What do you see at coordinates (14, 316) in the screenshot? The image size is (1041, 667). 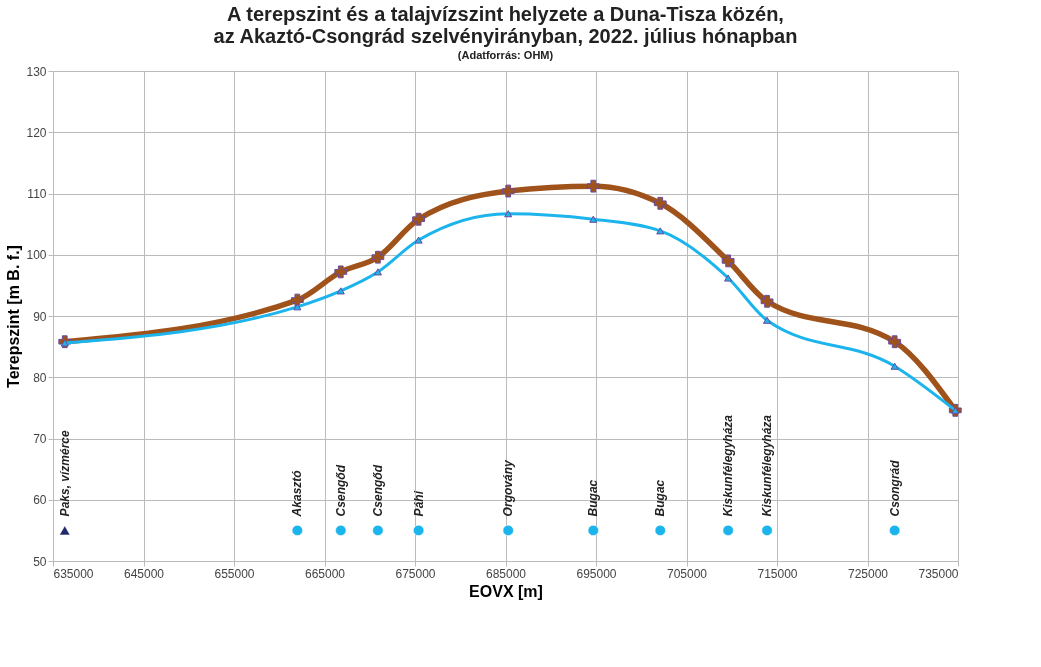 I see `y-axis-title: Terepszint [m B. f.]` at bounding box center [14, 316].